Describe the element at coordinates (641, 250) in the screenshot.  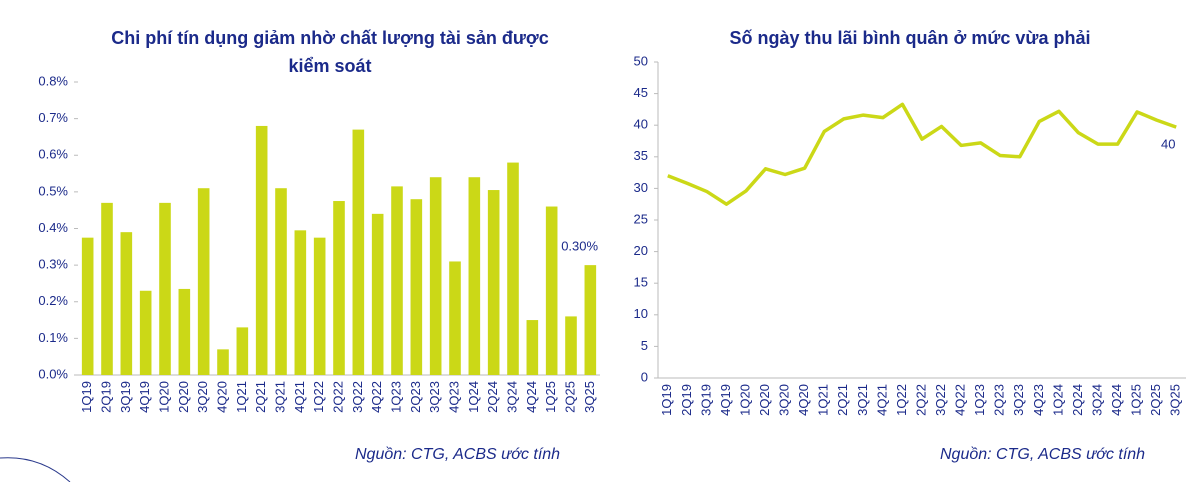
I see `y-tick-label: 20` at that location.